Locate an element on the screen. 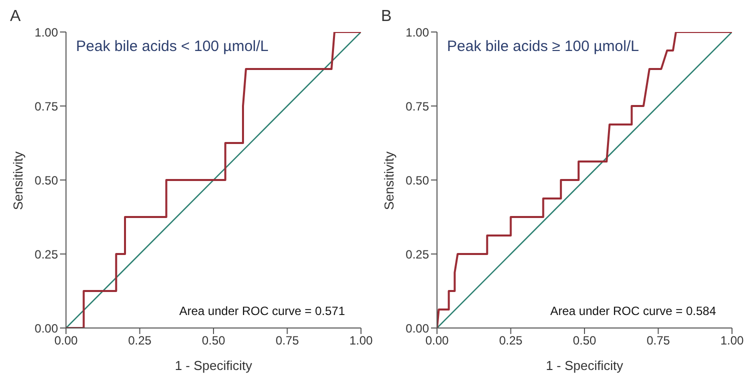 The image size is (747, 380). annotation: Area under ROC curve = 0.584 is located at coordinates (633, 311).